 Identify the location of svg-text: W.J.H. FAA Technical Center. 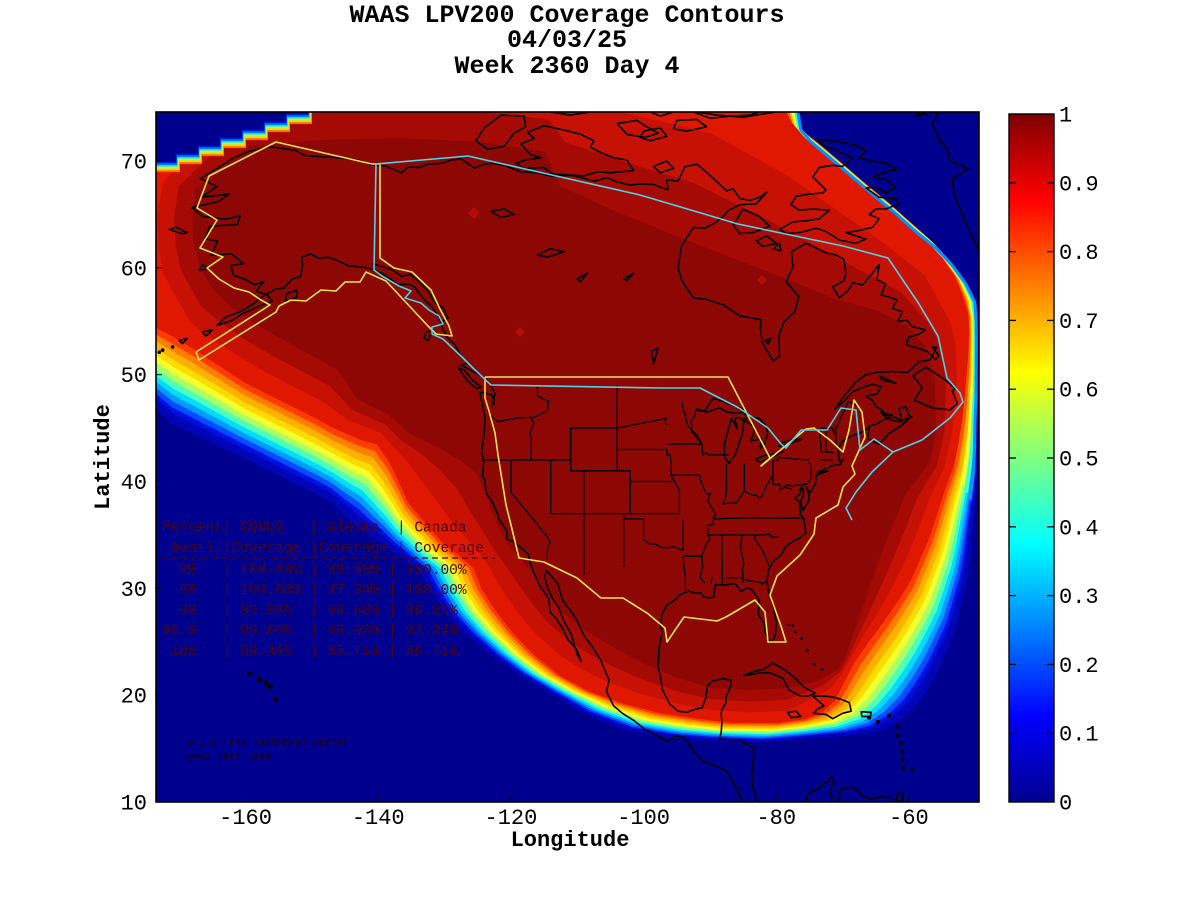
(268, 744).